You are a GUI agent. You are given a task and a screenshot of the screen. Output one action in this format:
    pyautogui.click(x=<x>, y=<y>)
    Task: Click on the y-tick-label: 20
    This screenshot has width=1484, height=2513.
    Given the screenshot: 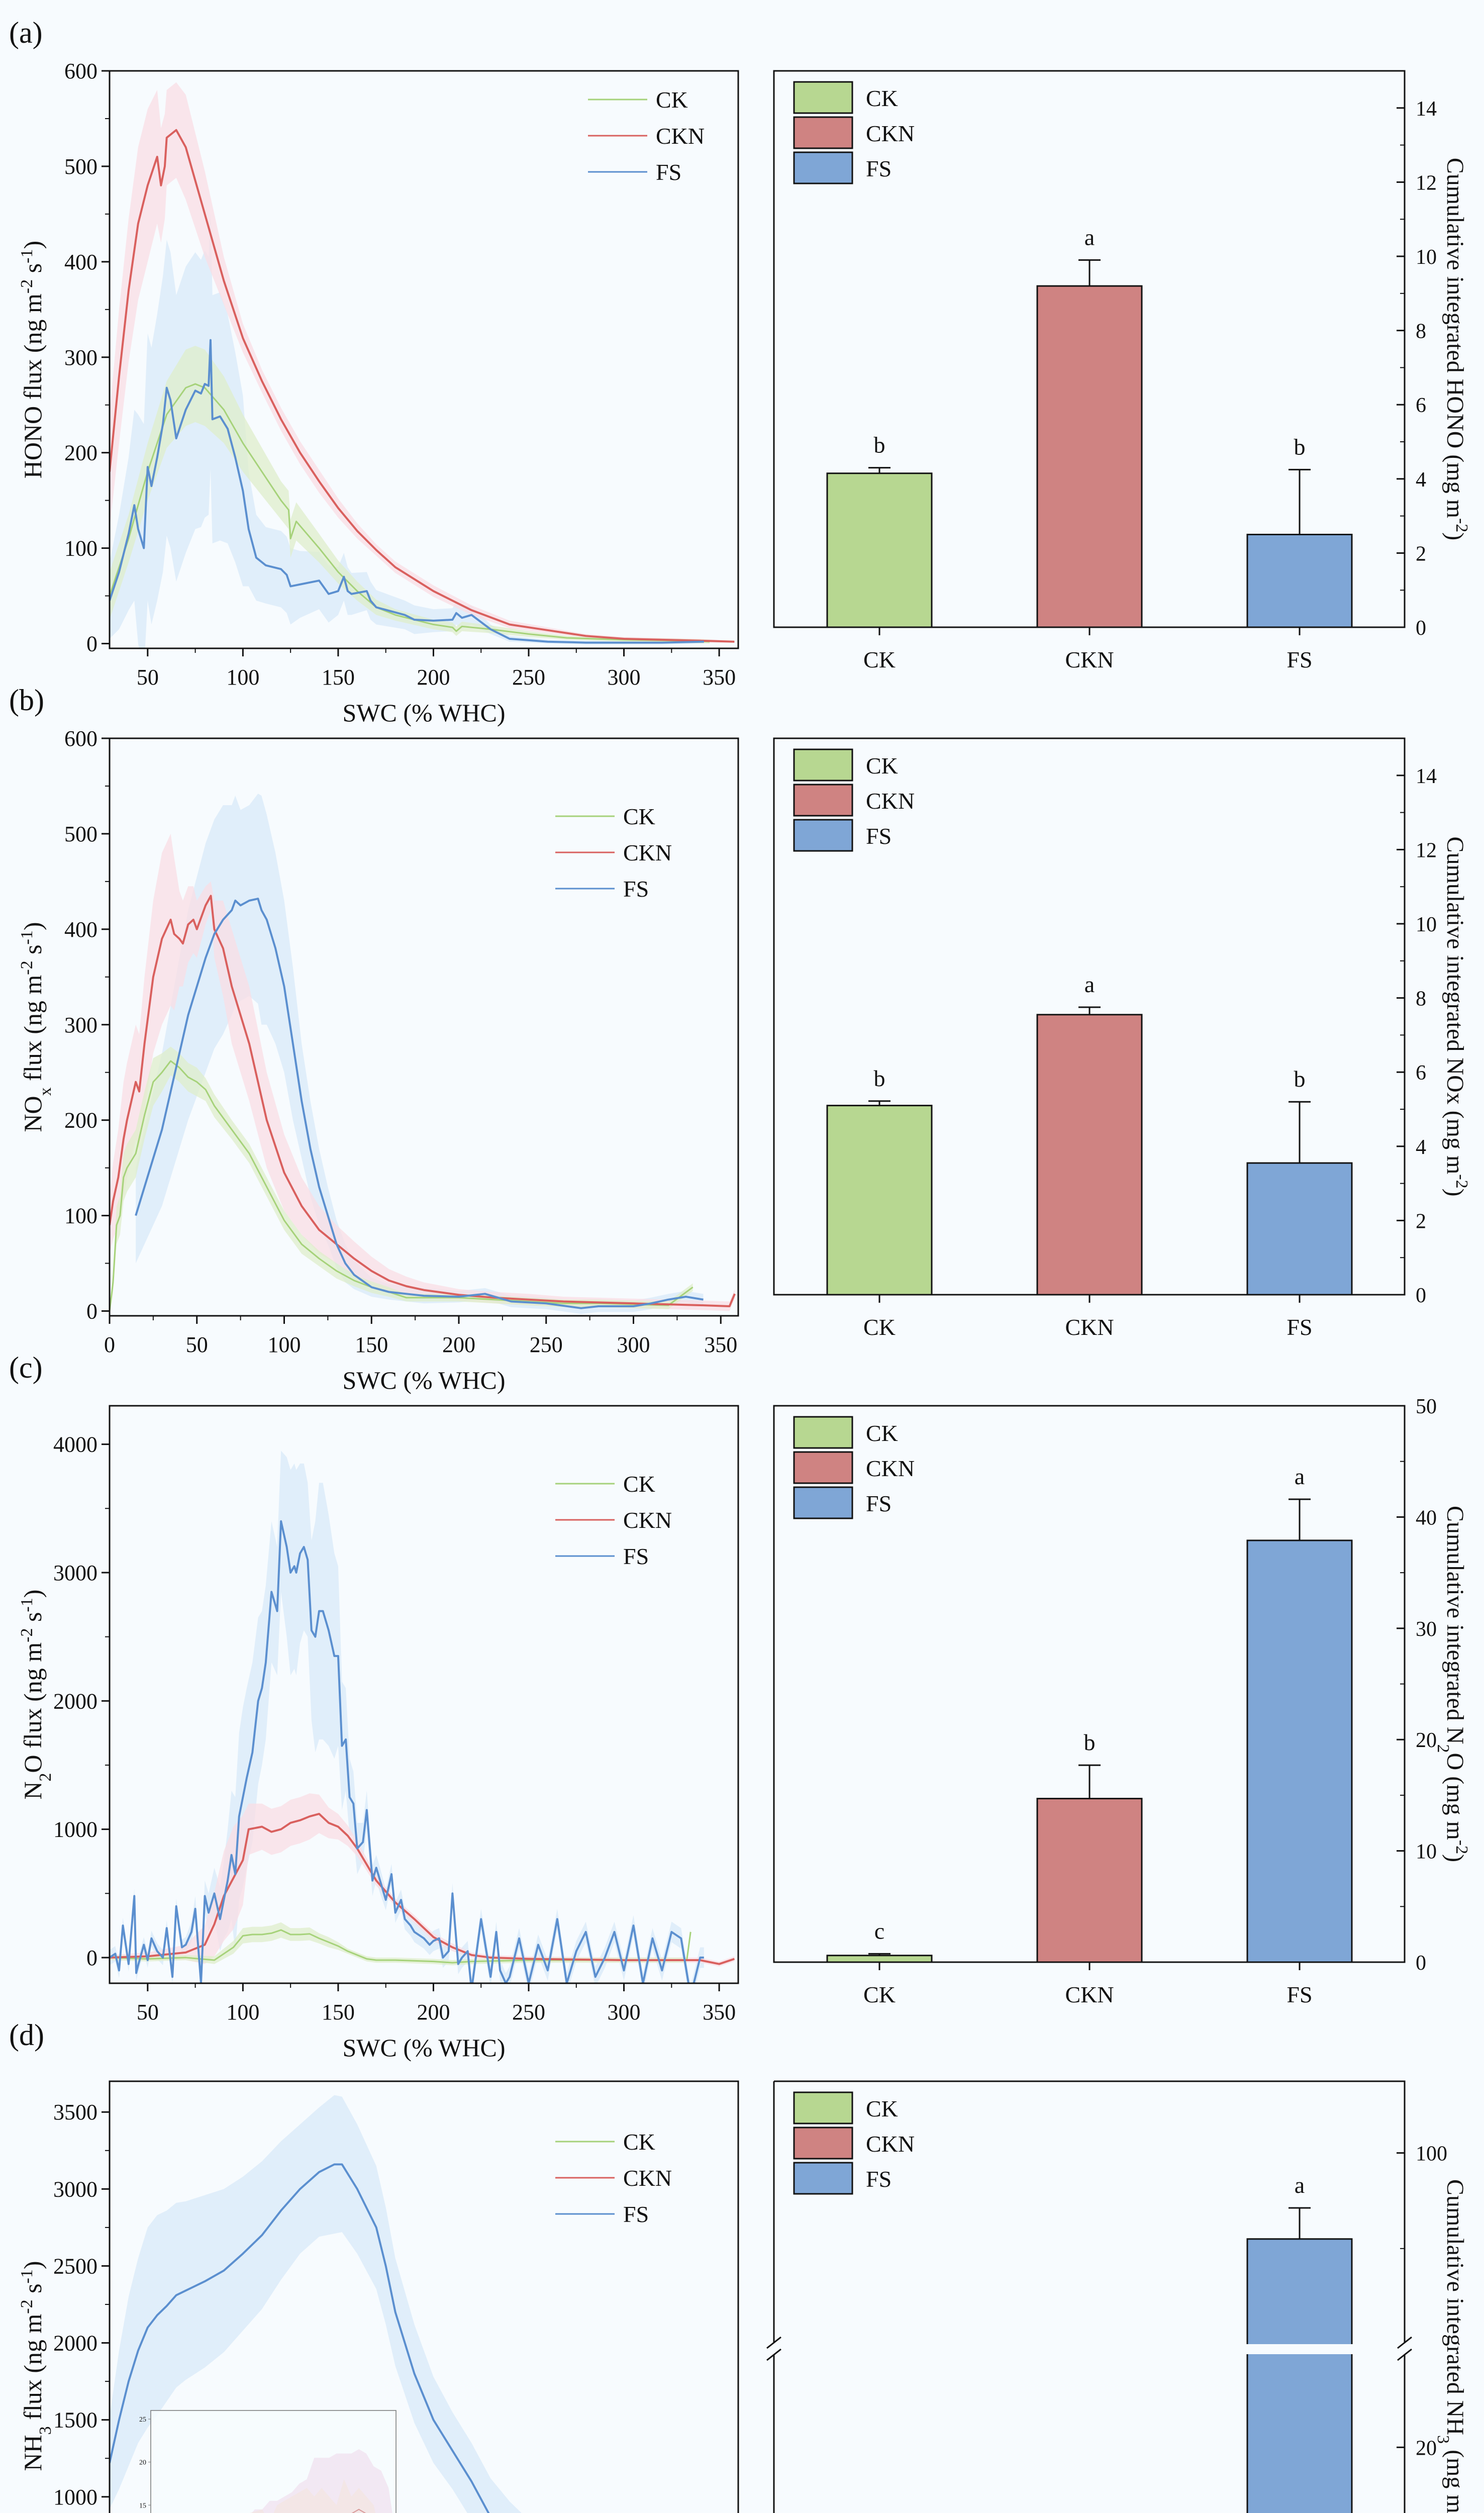 What is the action you would take?
    pyautogui.click(x=1427, y=2448)
    